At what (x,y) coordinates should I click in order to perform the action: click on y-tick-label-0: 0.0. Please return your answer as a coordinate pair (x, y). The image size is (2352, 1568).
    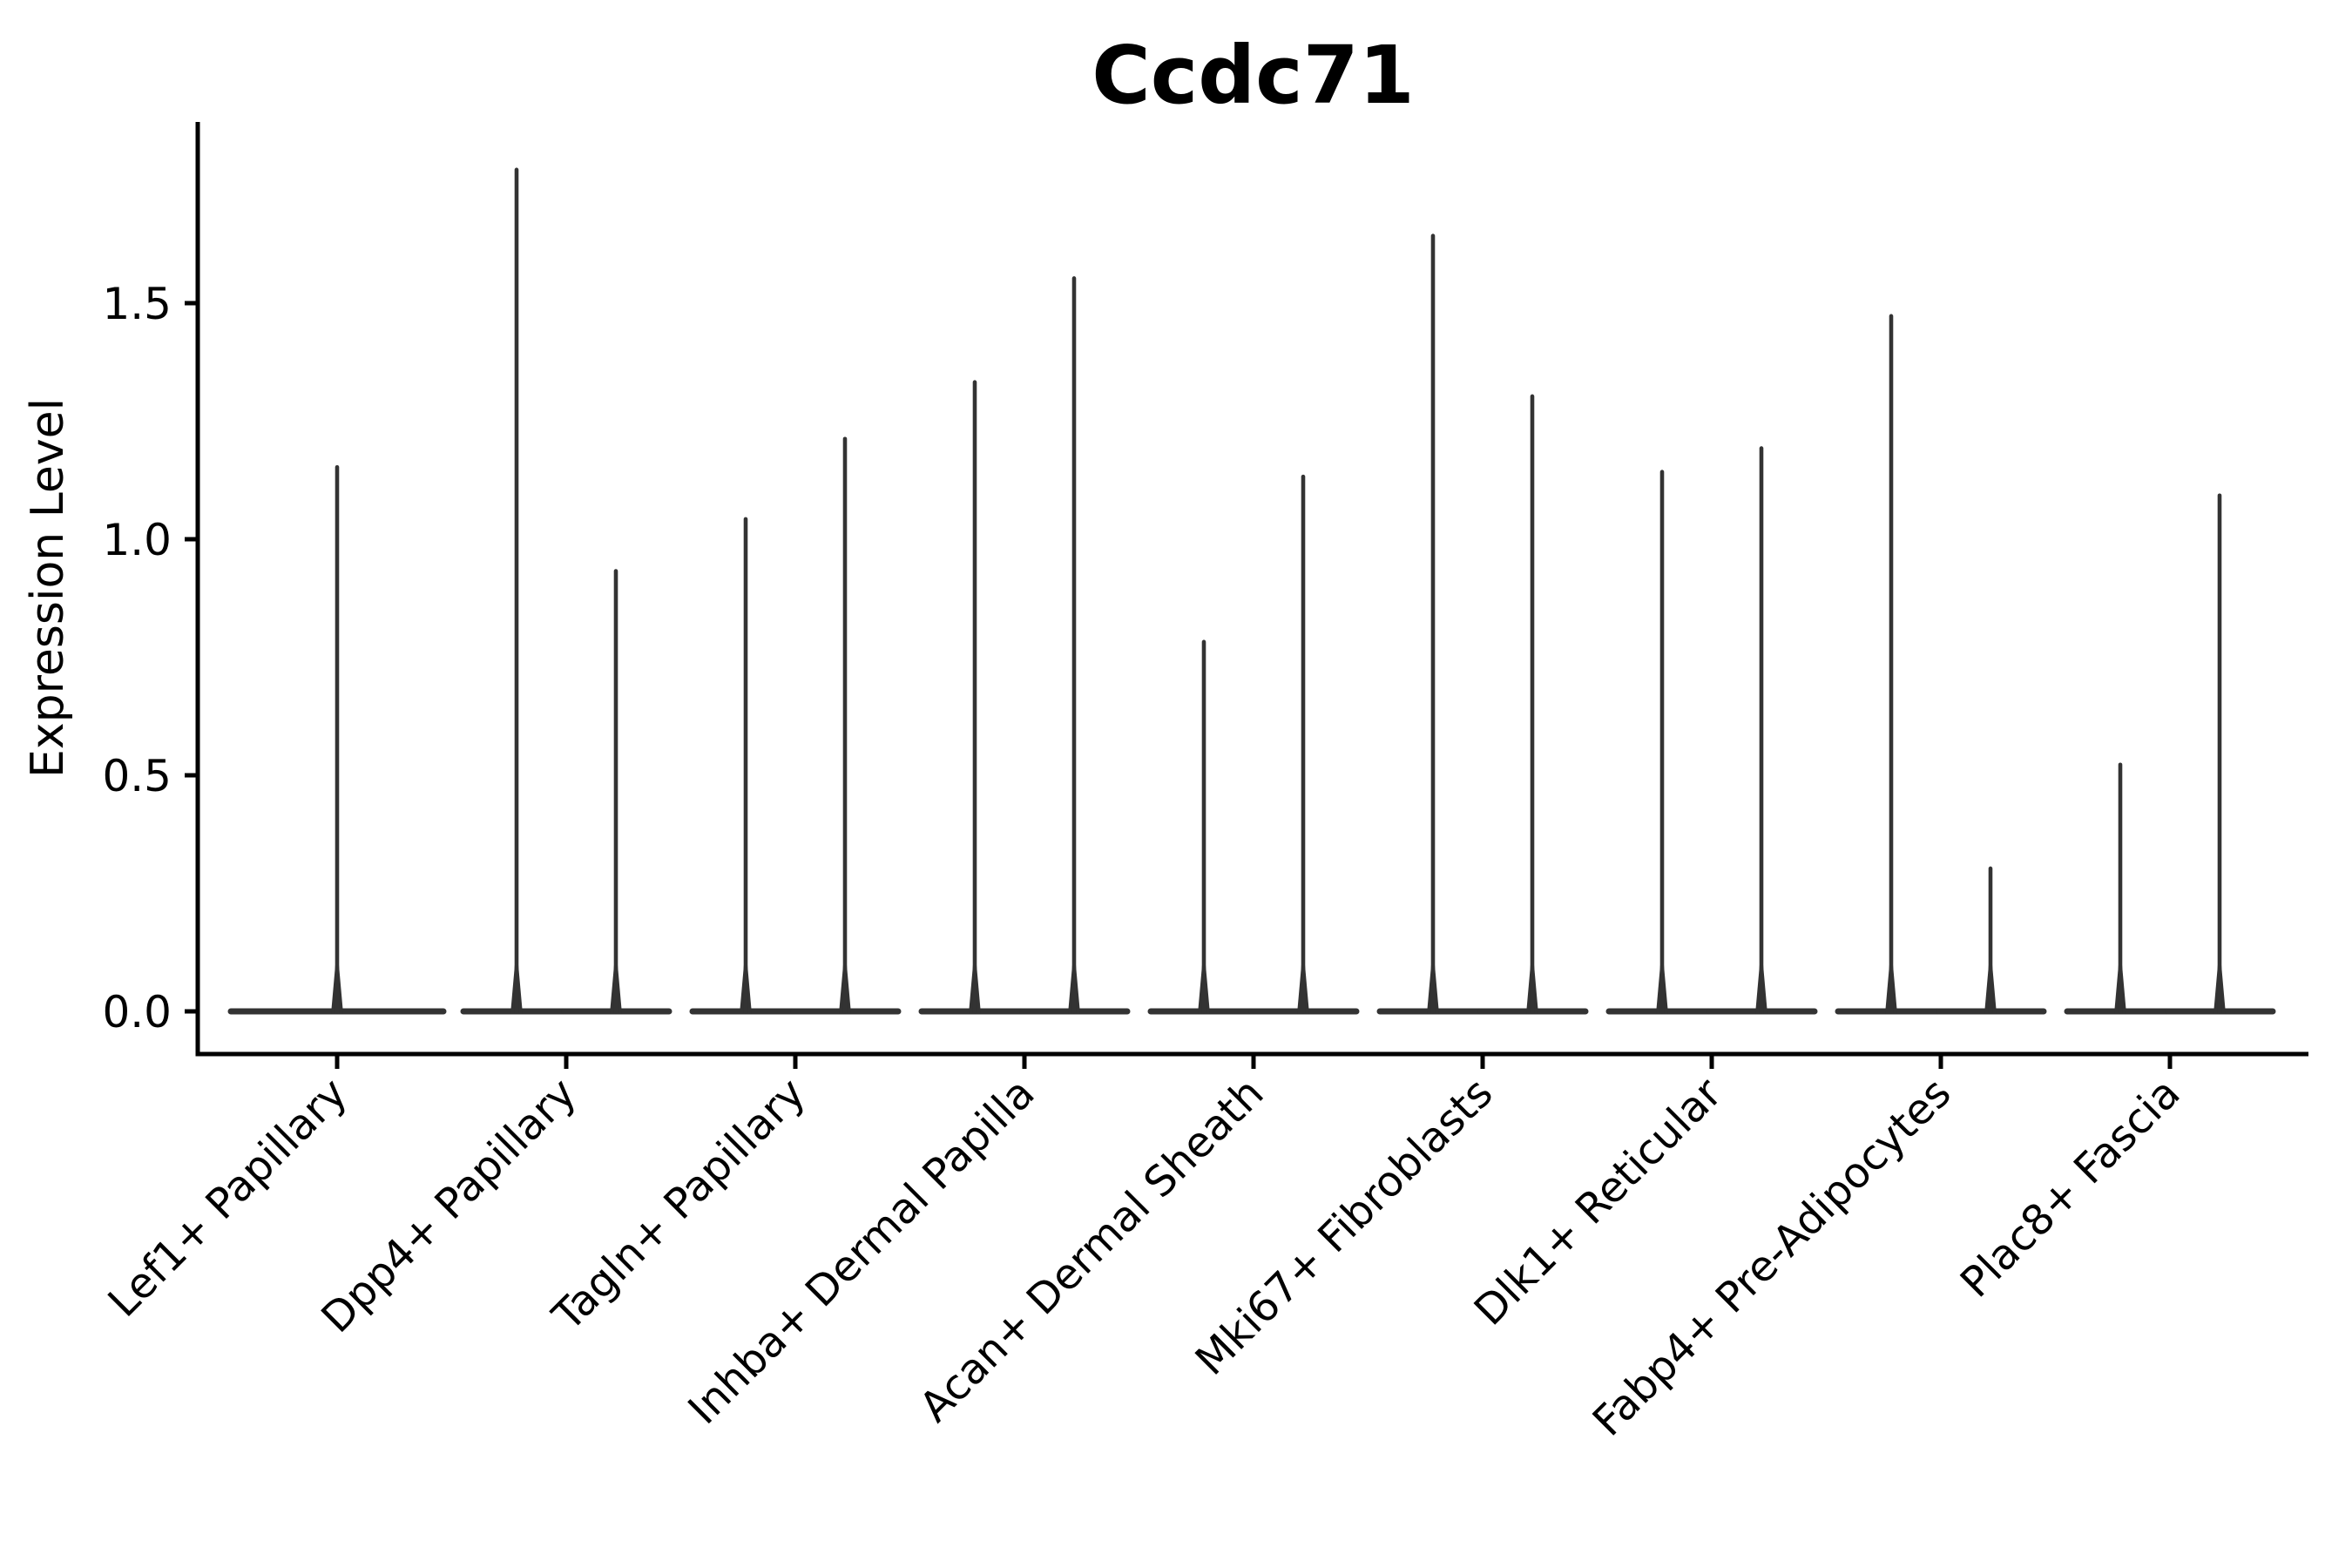
    Looking at the image, I should click on (137, 1012).